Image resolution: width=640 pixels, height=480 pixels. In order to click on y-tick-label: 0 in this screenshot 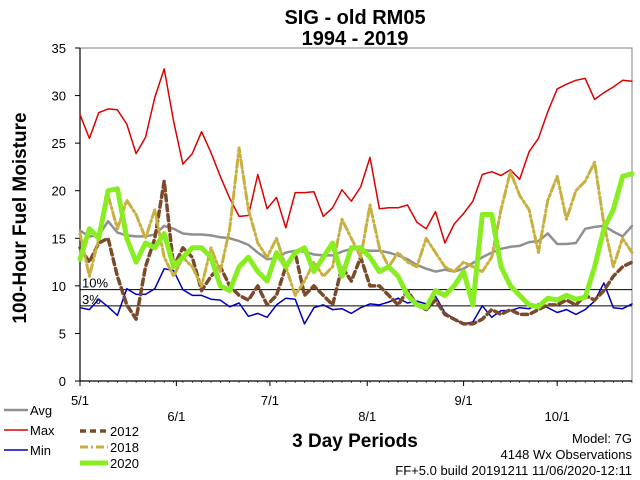, I will do `click(62, 381)`.